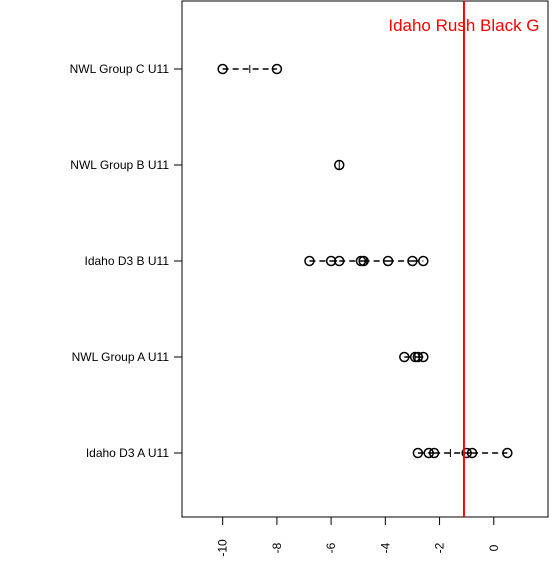 The image size is (555, 574). What do you see at coordinates (128, 453) in the screenshot?
I see `y-tick-label: Idaho D3 A U11` at bounding box center [128, 453].